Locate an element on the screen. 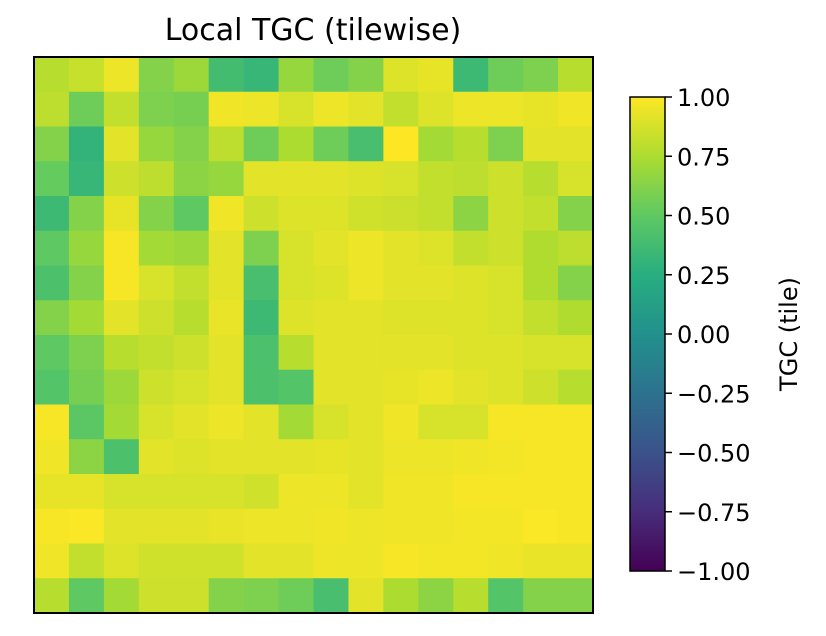 The image size is (826, 636). colorbar-tick-label: 0.50 is located at coordinates (703, 217).